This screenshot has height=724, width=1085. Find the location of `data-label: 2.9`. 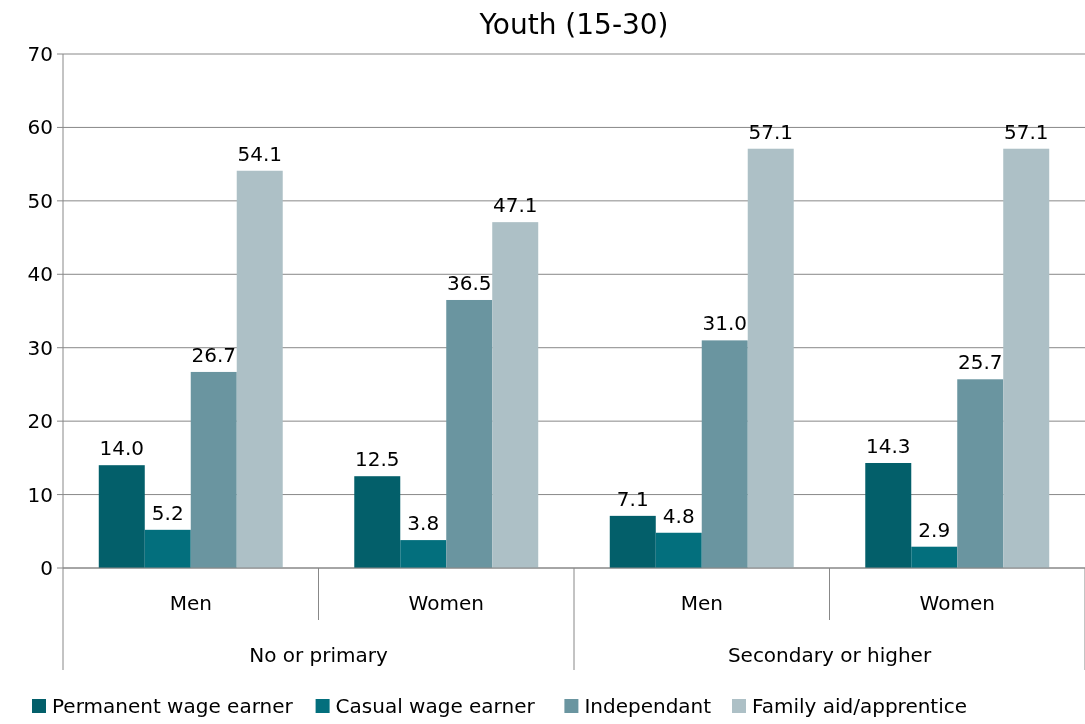

data-label: 2.9 is located at coordinates (934, 529).